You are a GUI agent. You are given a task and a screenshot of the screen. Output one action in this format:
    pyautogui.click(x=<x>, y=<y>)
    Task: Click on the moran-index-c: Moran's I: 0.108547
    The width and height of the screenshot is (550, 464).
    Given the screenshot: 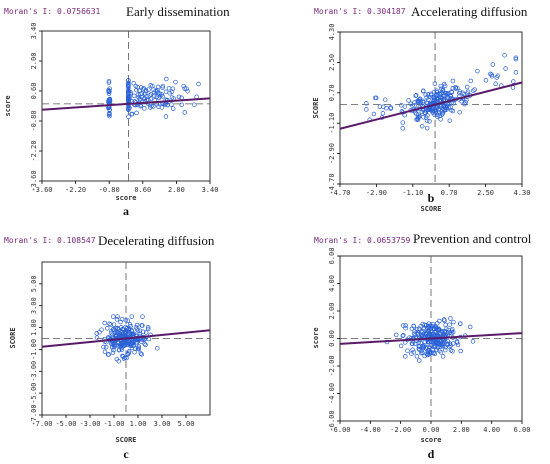 What is the action you would take?
    pyautogui.click(x=50, y=240)
    